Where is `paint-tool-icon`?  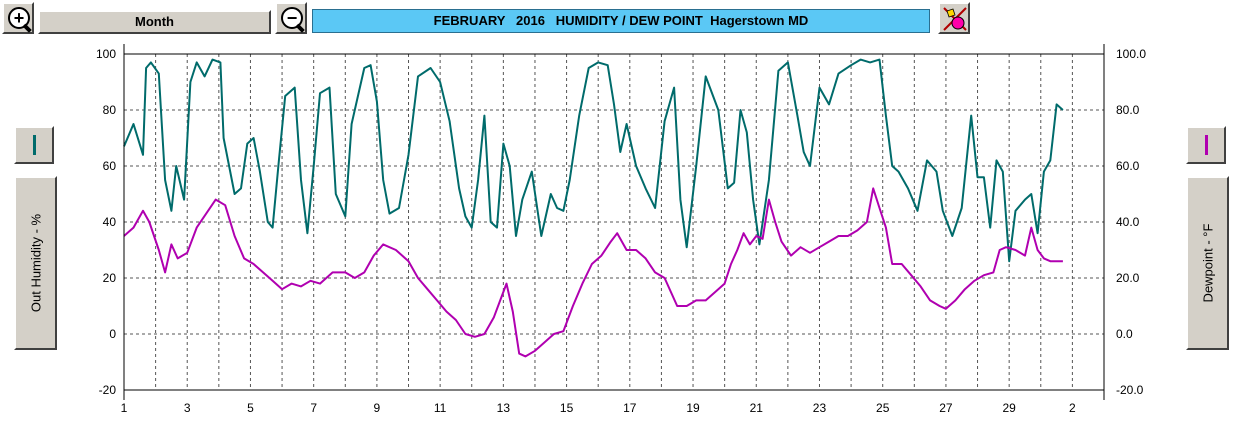
paint-tool-icon is located at coordinates (955, 19).